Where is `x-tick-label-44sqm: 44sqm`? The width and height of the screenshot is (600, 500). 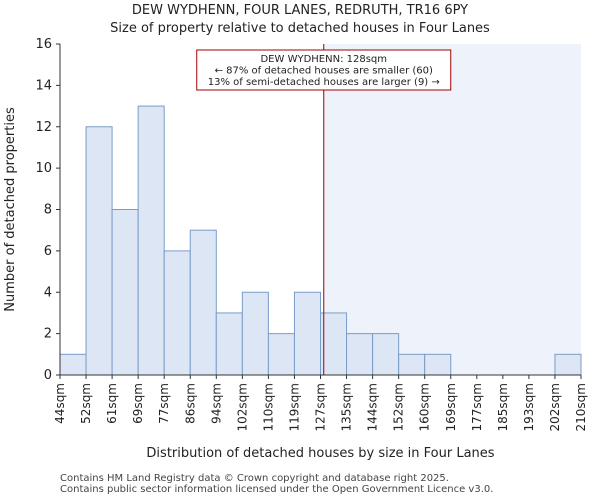
x-tick-label-44sqm: 44sqm is located at coordinates (60, 403).